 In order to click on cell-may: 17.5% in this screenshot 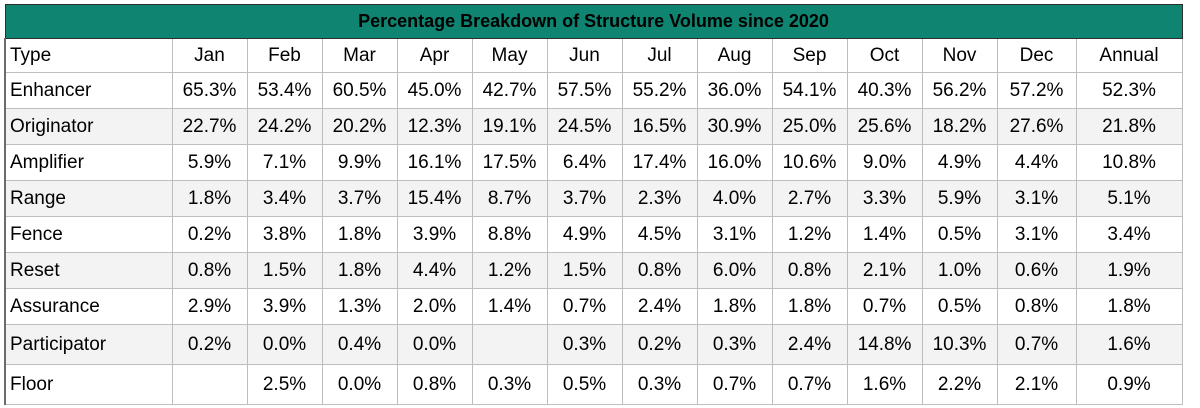, I will do `click(509, 162)`.